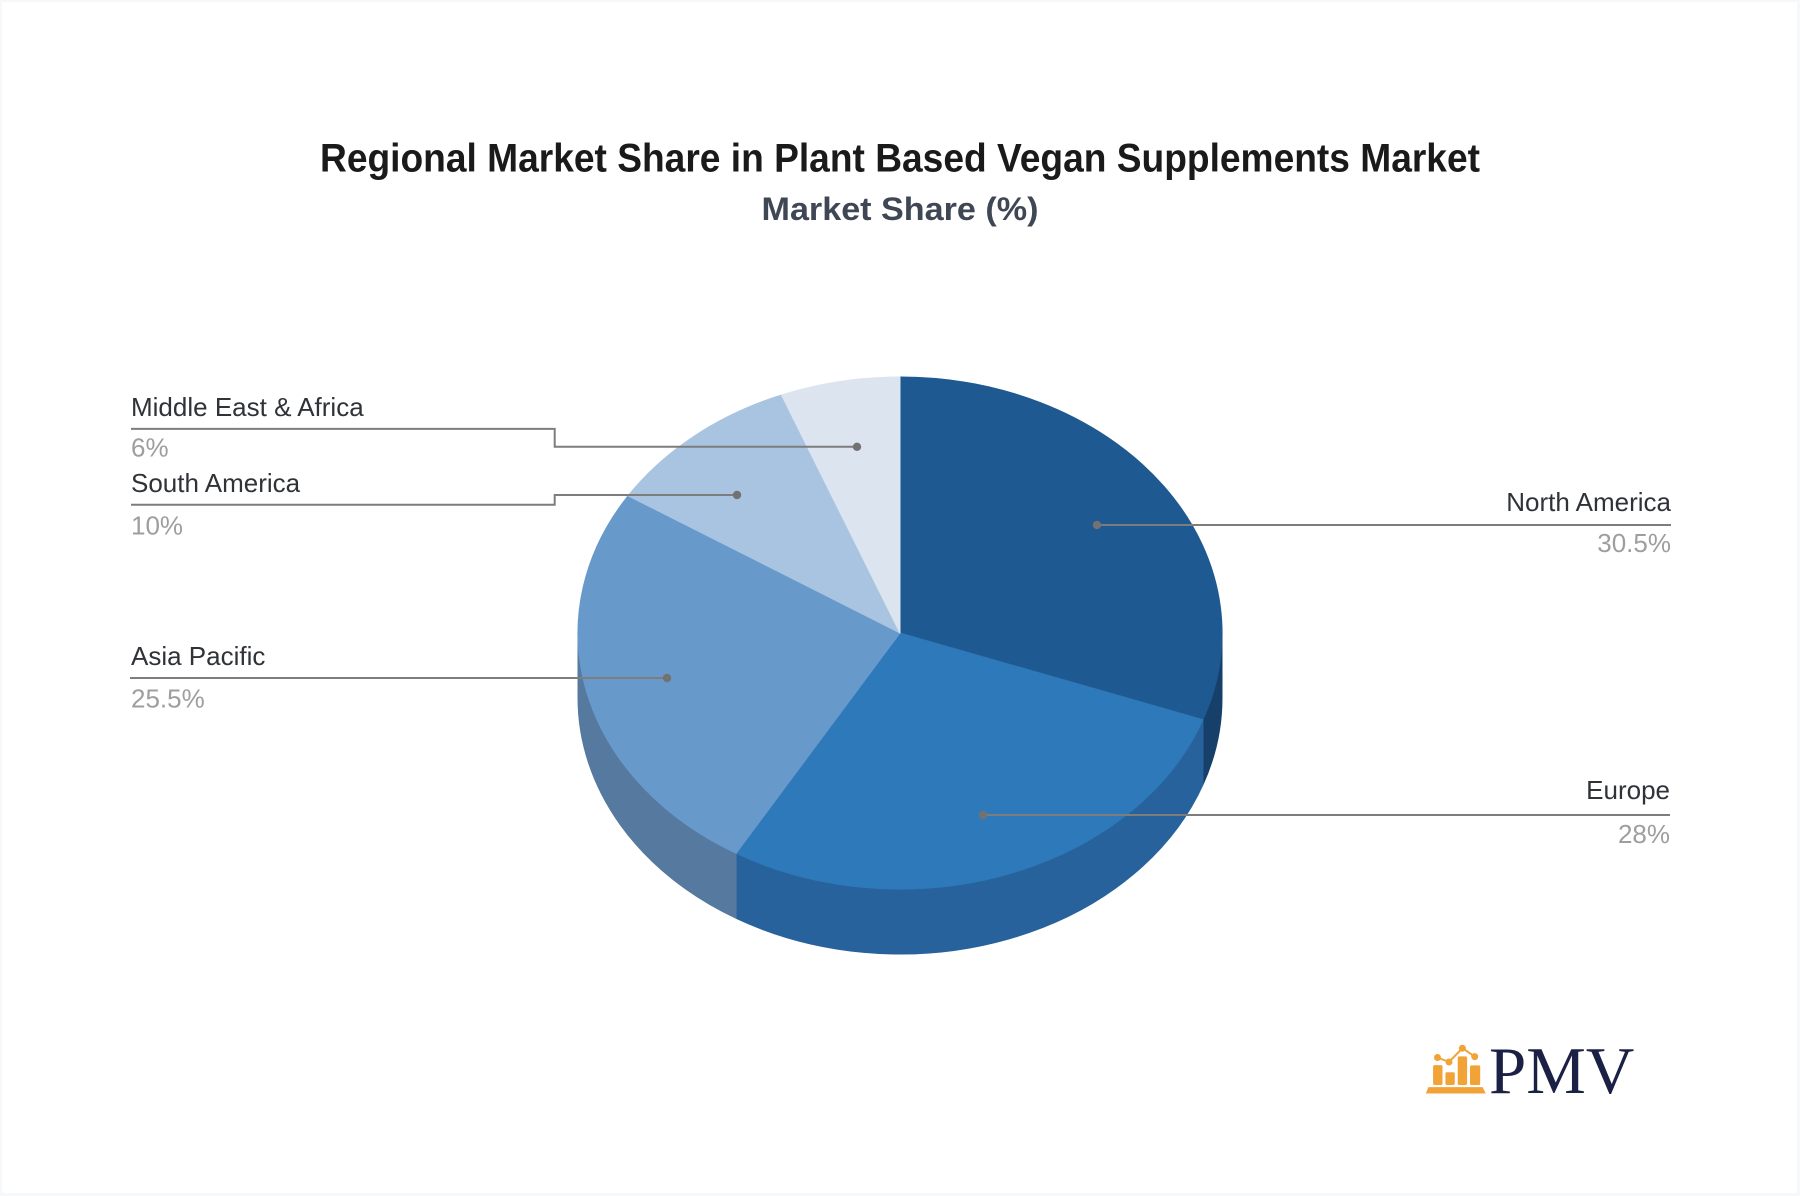 Image resolution: width=1800 pixels, height=1196 pixels. What do you see at coordinates (1561, 1071) in the screenshot?
I see `svg-text: PMV` at bounding box center [1561, 1071].